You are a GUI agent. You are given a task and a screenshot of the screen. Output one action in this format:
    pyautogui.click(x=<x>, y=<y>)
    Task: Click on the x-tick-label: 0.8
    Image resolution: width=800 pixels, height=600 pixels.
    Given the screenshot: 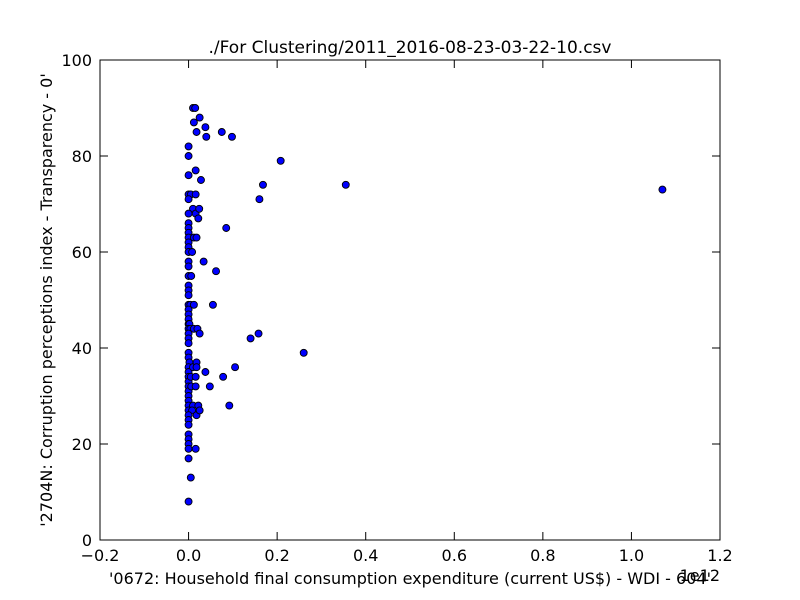 What is the action you would take?
    pyautogui.click(x=542, y=555)
    